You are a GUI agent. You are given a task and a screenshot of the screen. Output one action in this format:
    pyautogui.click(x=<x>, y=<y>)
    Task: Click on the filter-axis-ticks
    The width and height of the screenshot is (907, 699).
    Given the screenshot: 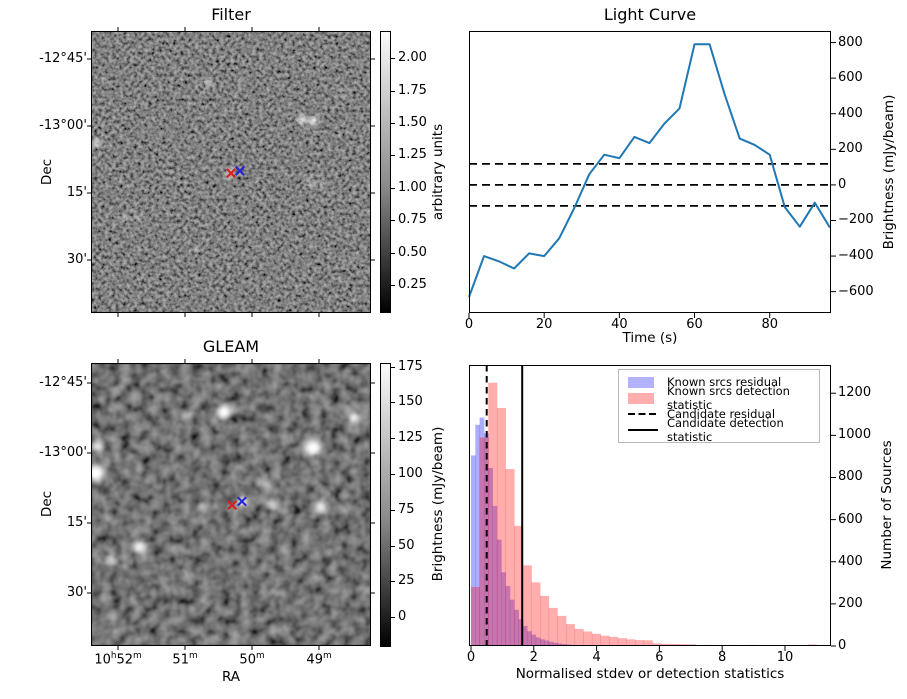 What is the action you would take?
    pyautogui.click(x=231, y=172)
    